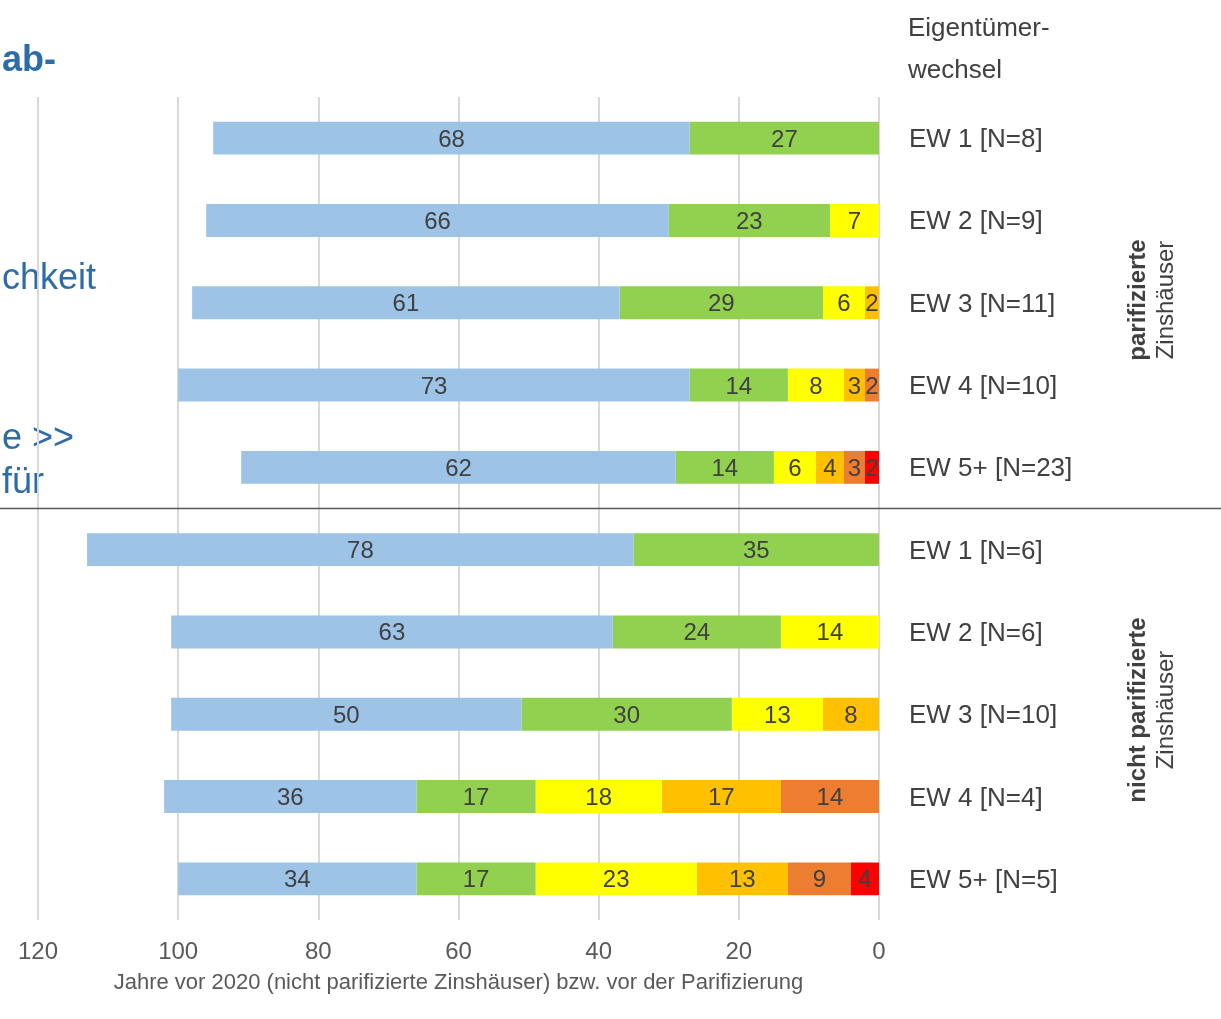 The image size is (1221, 1019). I want to click on x-axis-title: Jahre vor 2020 (nicht parifizierte Zinshäuser) bzw. vor der Parifizierung, so click(458, 981).